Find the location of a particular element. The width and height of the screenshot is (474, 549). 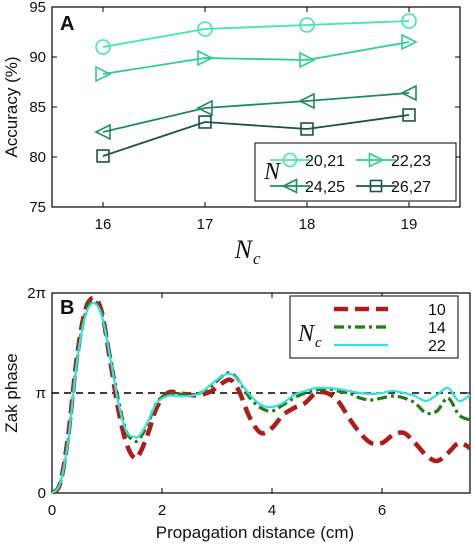

panel-a-legend: N 20,21 22,23 24,25 26,27 is located at coordinates (355, 172).